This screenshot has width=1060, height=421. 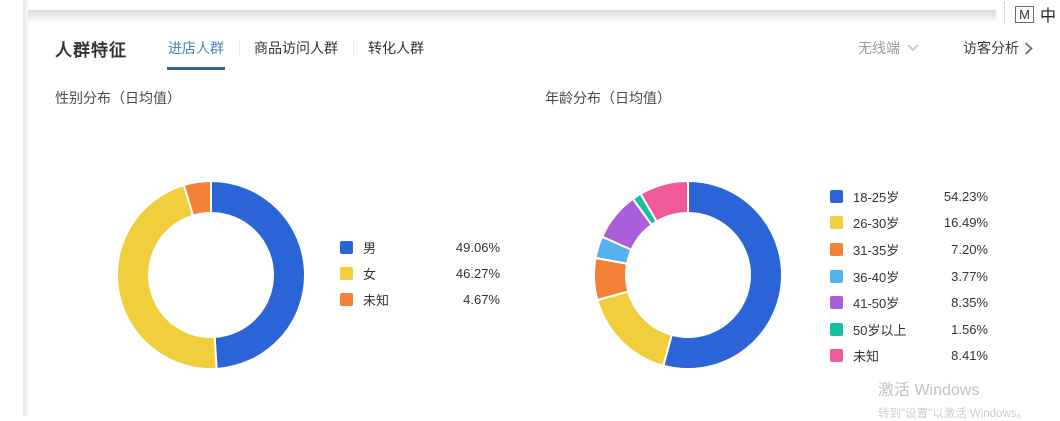 I want to click on tab-bar: 进店人群 商品访问人群 转化人群, so click(x=296, y=48).